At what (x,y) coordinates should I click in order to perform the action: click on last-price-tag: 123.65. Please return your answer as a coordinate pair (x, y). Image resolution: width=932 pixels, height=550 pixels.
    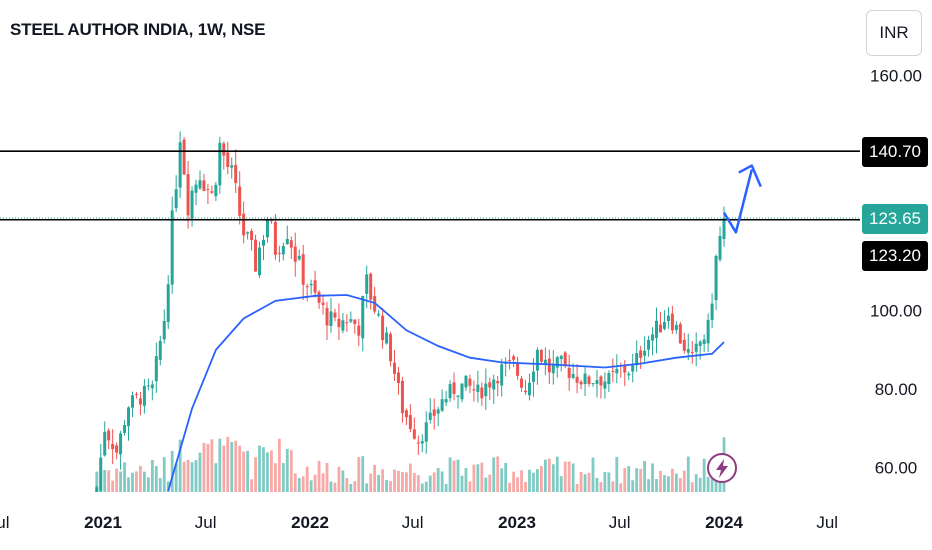
    Looking at the image, I should click on (895, 219).